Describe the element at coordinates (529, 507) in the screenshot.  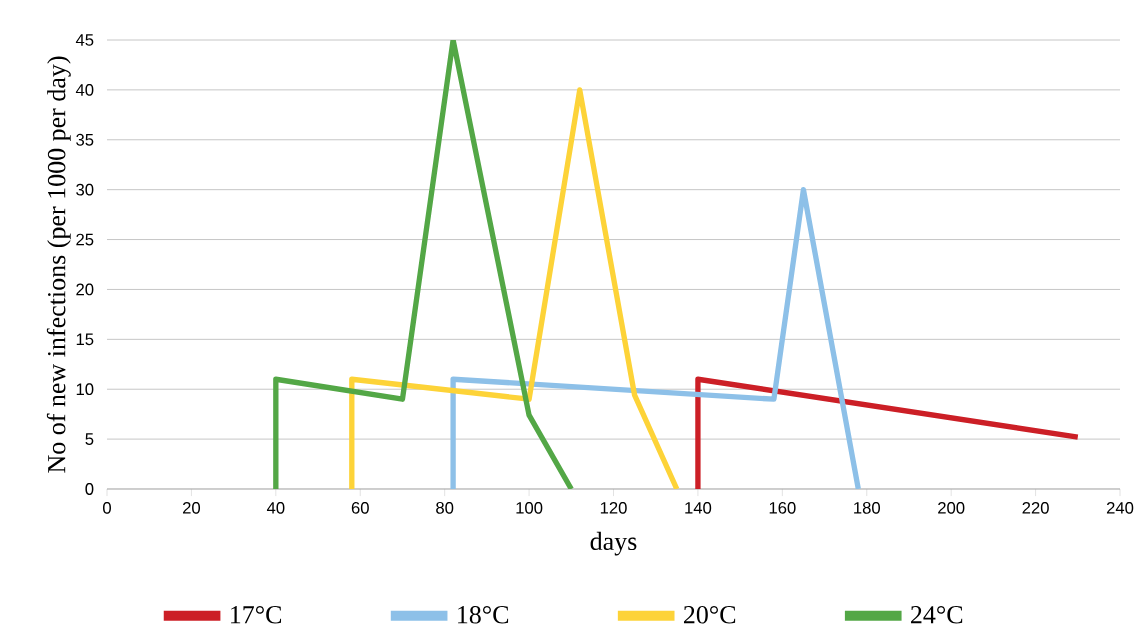
I see `x-tick-label: 100` at that location.